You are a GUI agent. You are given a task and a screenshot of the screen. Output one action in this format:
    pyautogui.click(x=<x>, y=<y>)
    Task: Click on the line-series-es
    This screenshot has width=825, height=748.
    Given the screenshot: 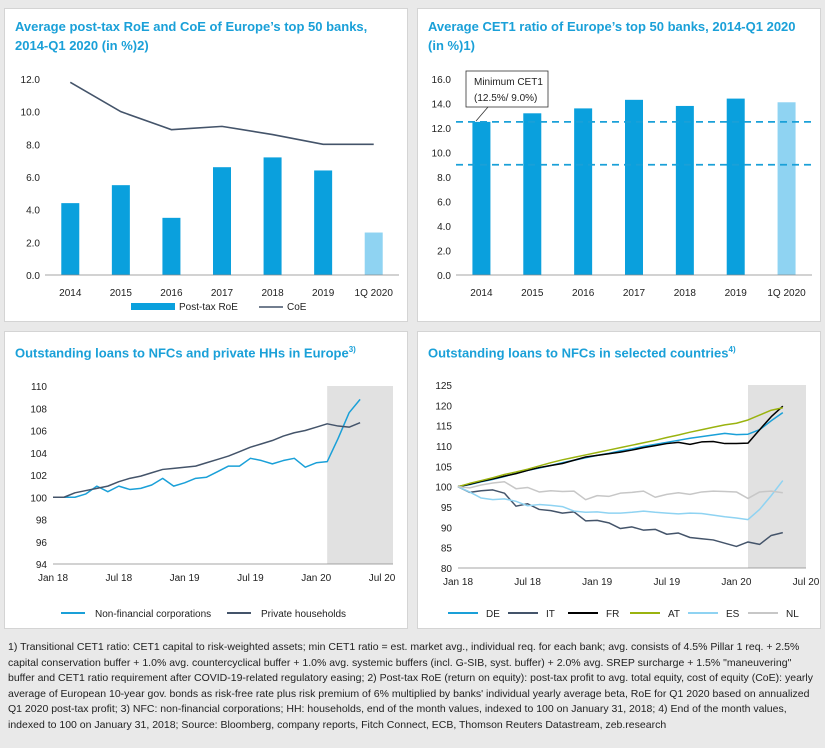 What is the action you would take?
    pyautogui.click(x=620, y=500)
    